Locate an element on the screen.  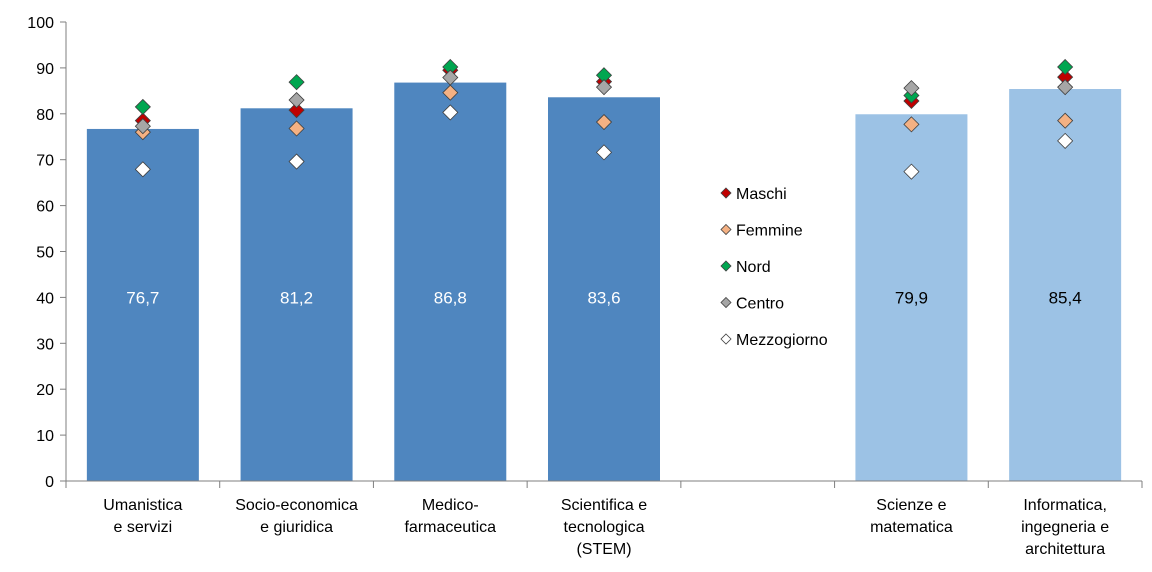
legend-label-femmine: Femmine is located at coordinates (769, 231).